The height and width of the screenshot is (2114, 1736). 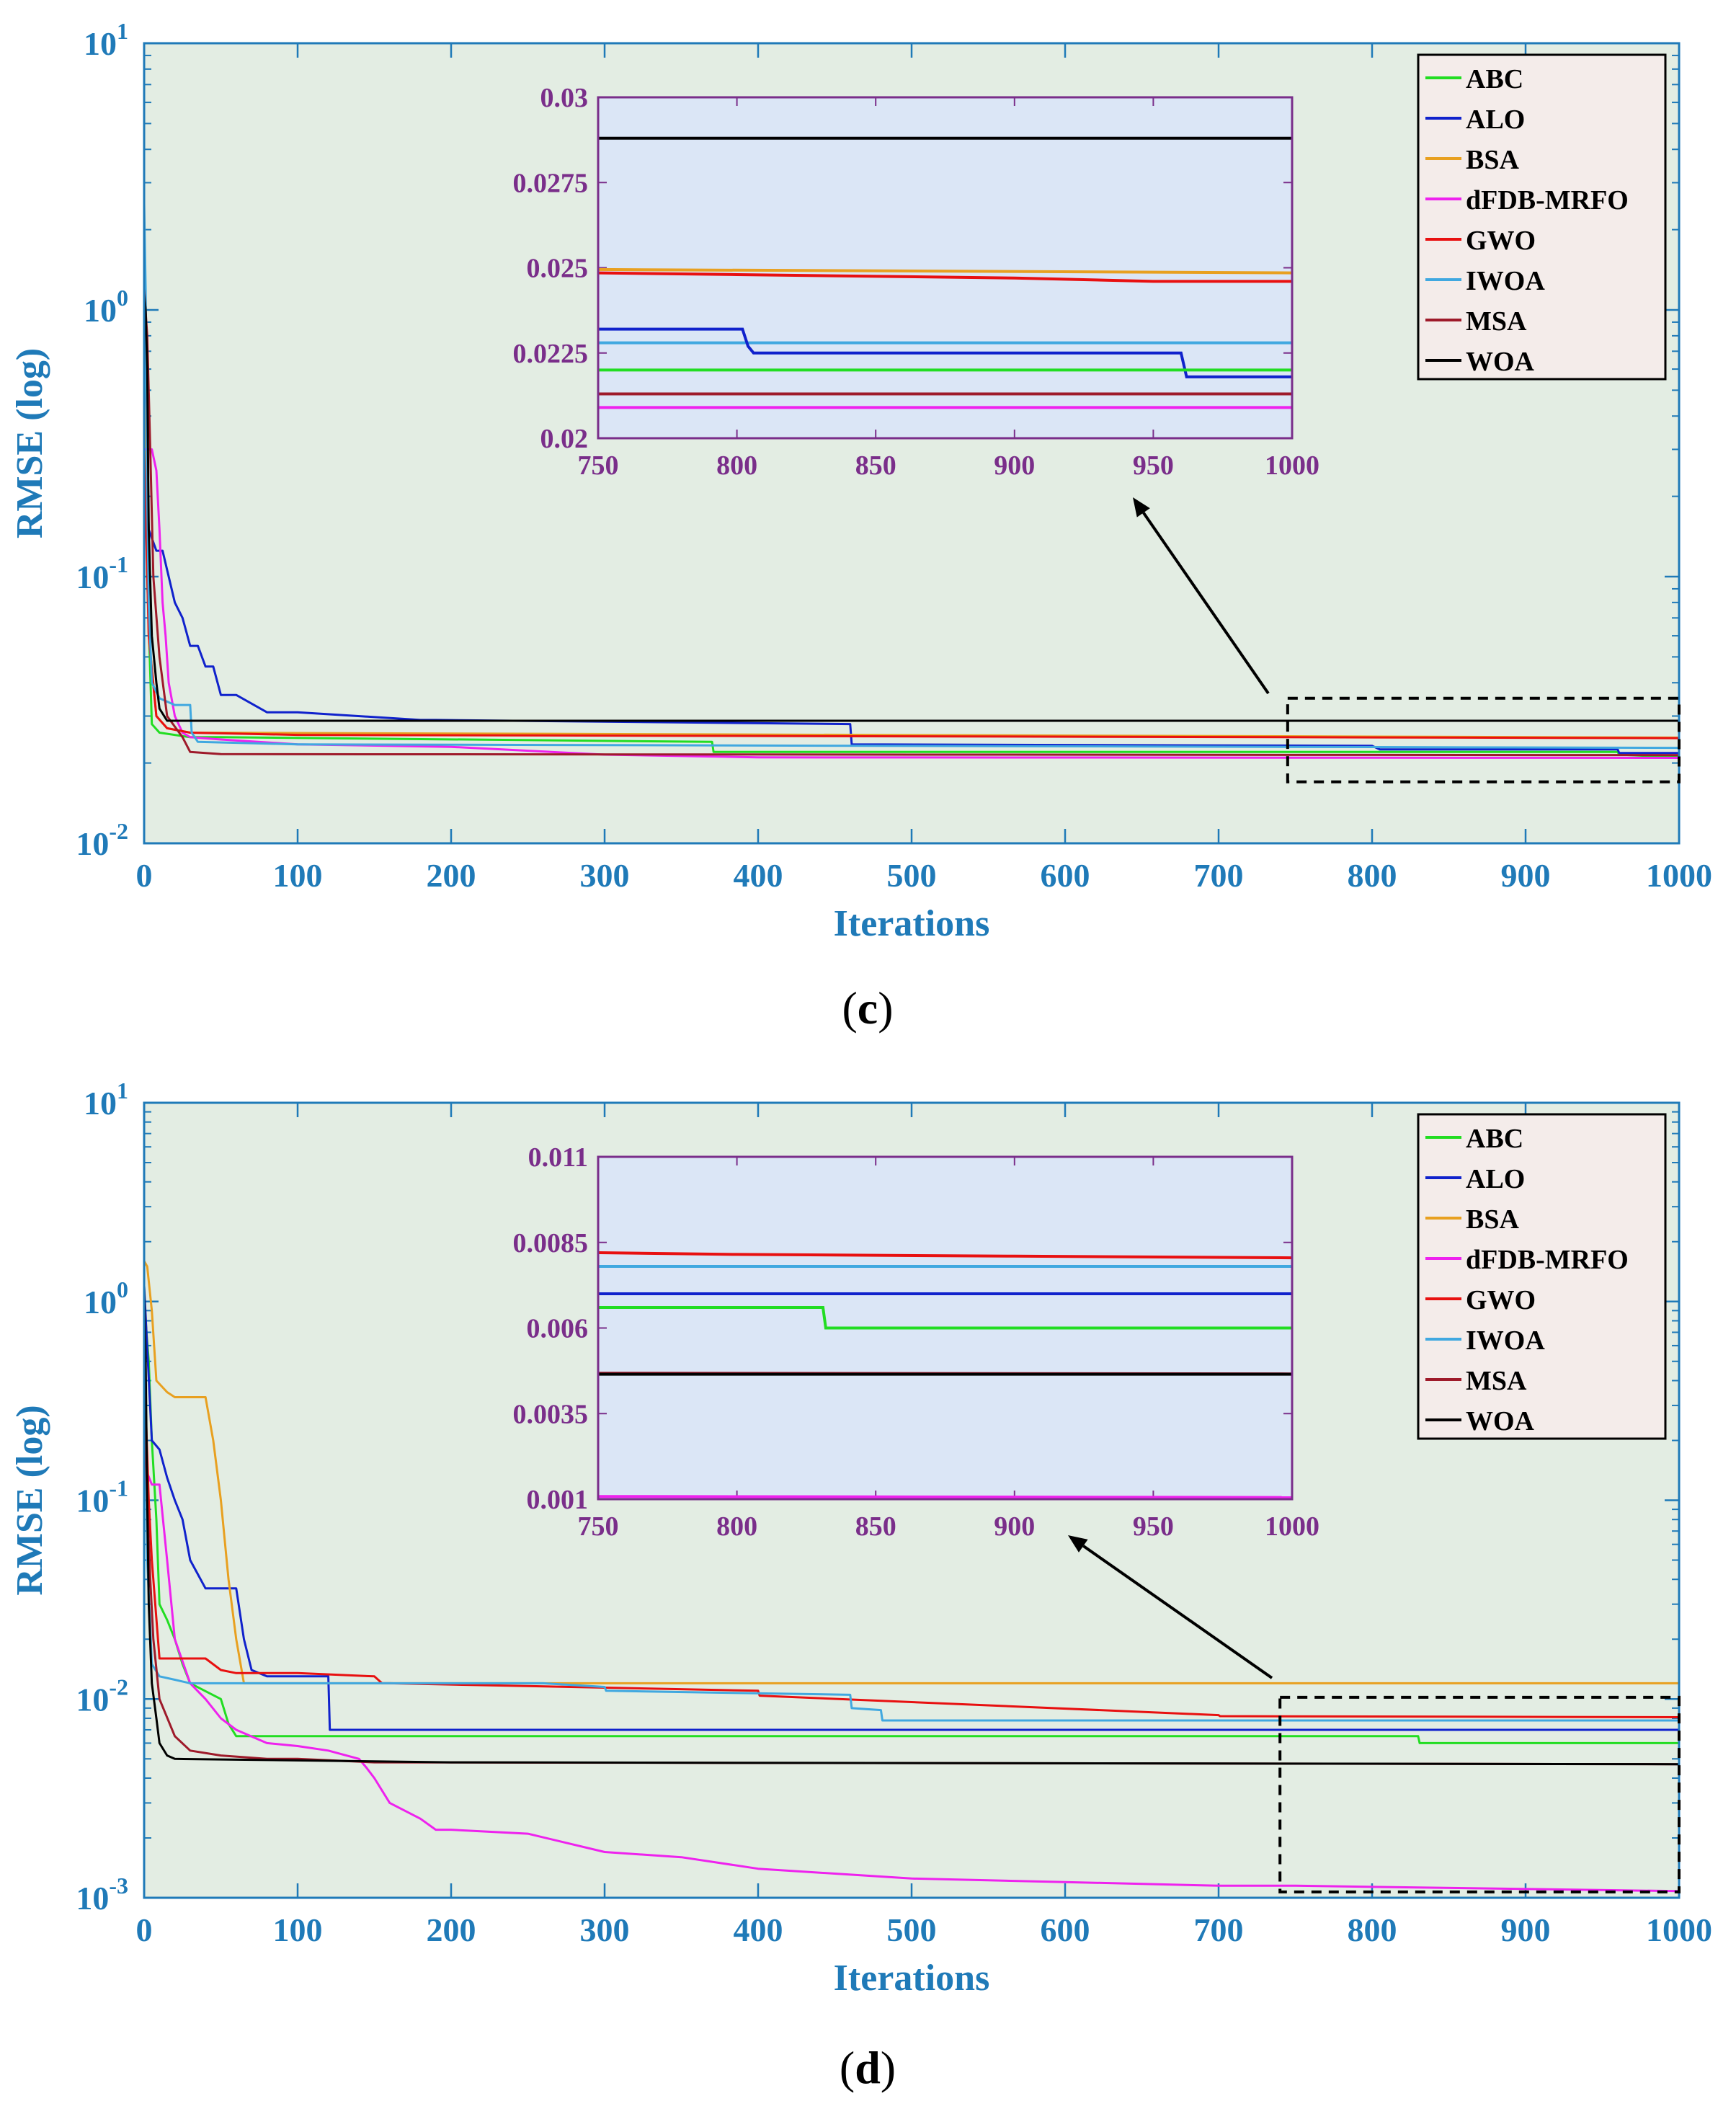 What do you see at coordinates (564, 98) in the screenshot?
I see `inset-y-tick-label: 0.03` at bounding box center [564, 98].